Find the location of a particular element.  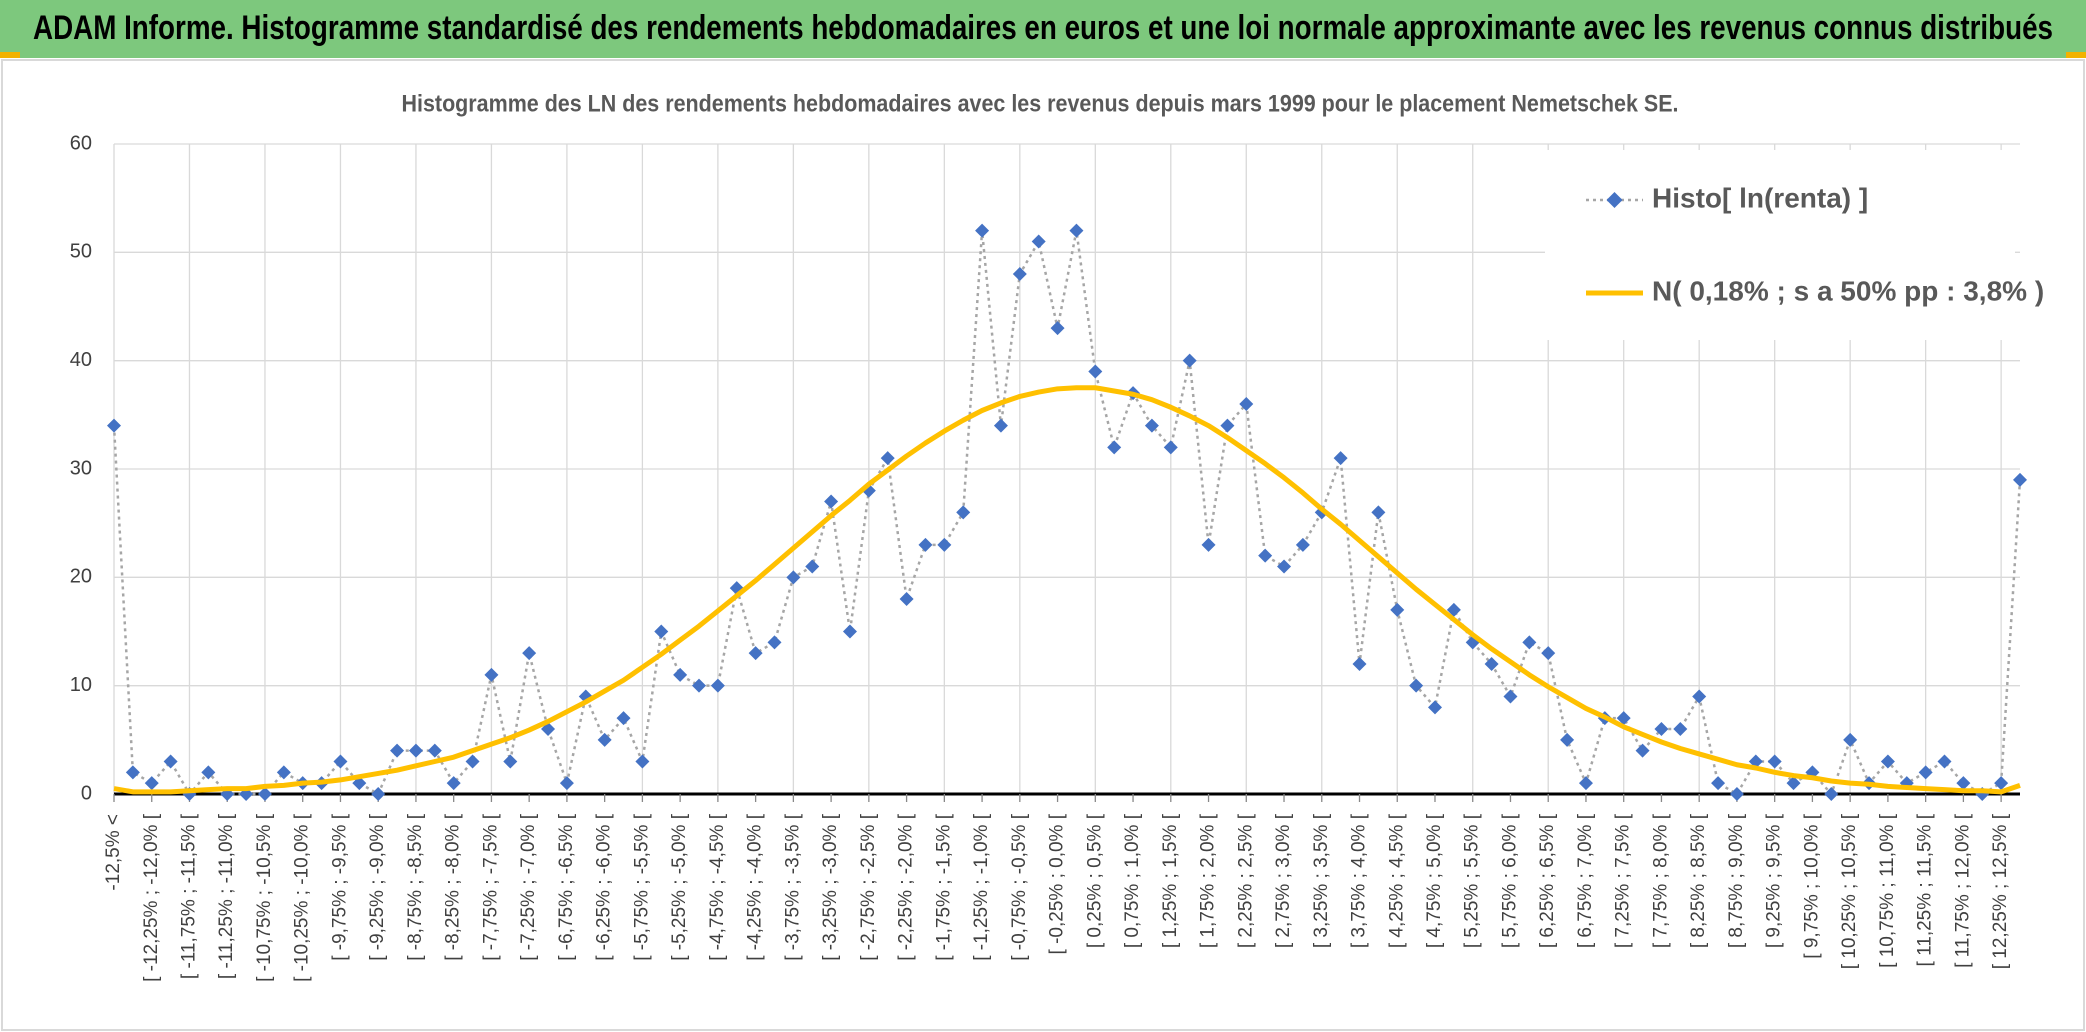

x-tick-label: [ 5,75% ; 6,0% [ is located at coordinates (1509, 880).